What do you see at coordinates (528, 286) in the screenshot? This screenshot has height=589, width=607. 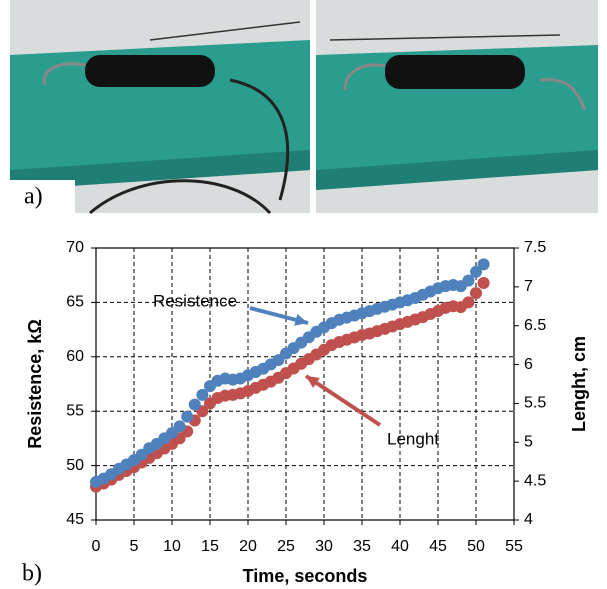 I see `y2-tick-label: 7` at bounding box center [528, 286].